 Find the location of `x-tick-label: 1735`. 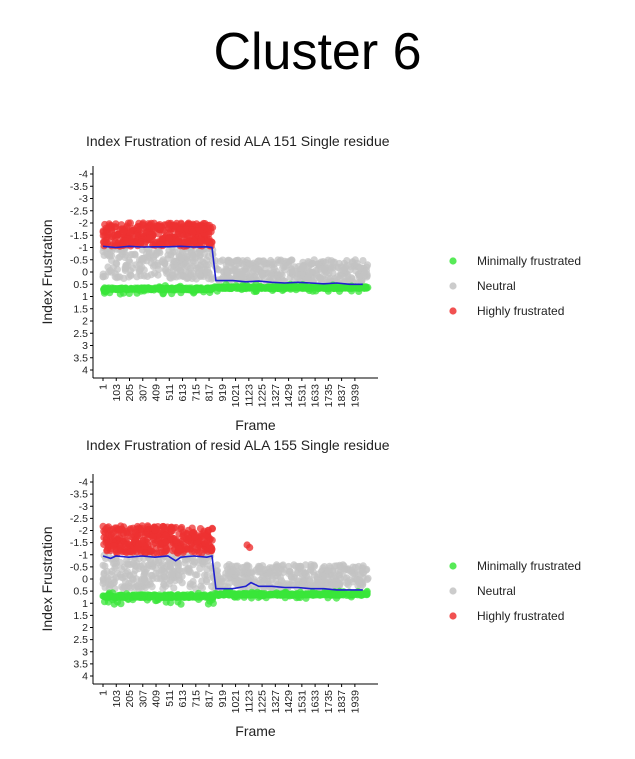

x-tick-label: 1735 is located at coordinates (329, 396).